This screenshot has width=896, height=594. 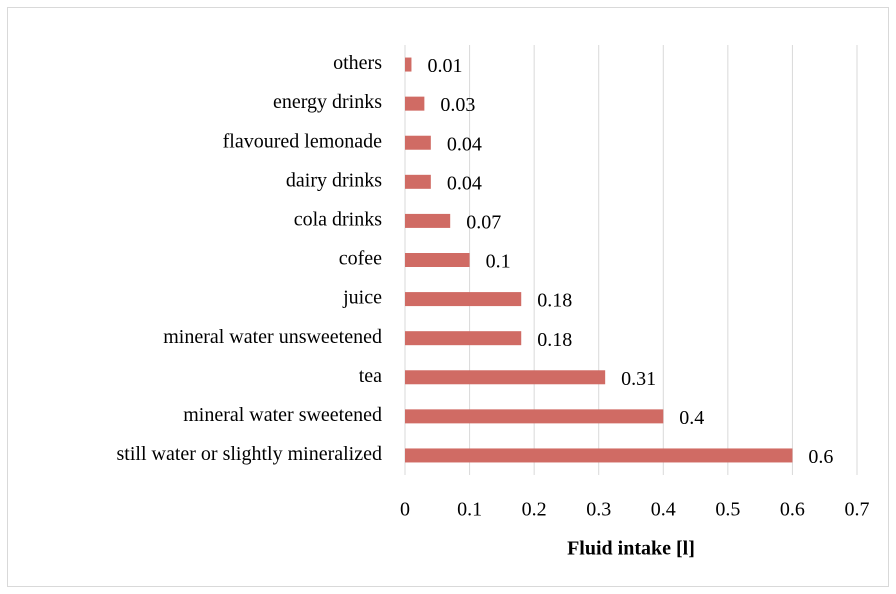 I want to click on value-label: 0.31, so click(x=638, y=379).